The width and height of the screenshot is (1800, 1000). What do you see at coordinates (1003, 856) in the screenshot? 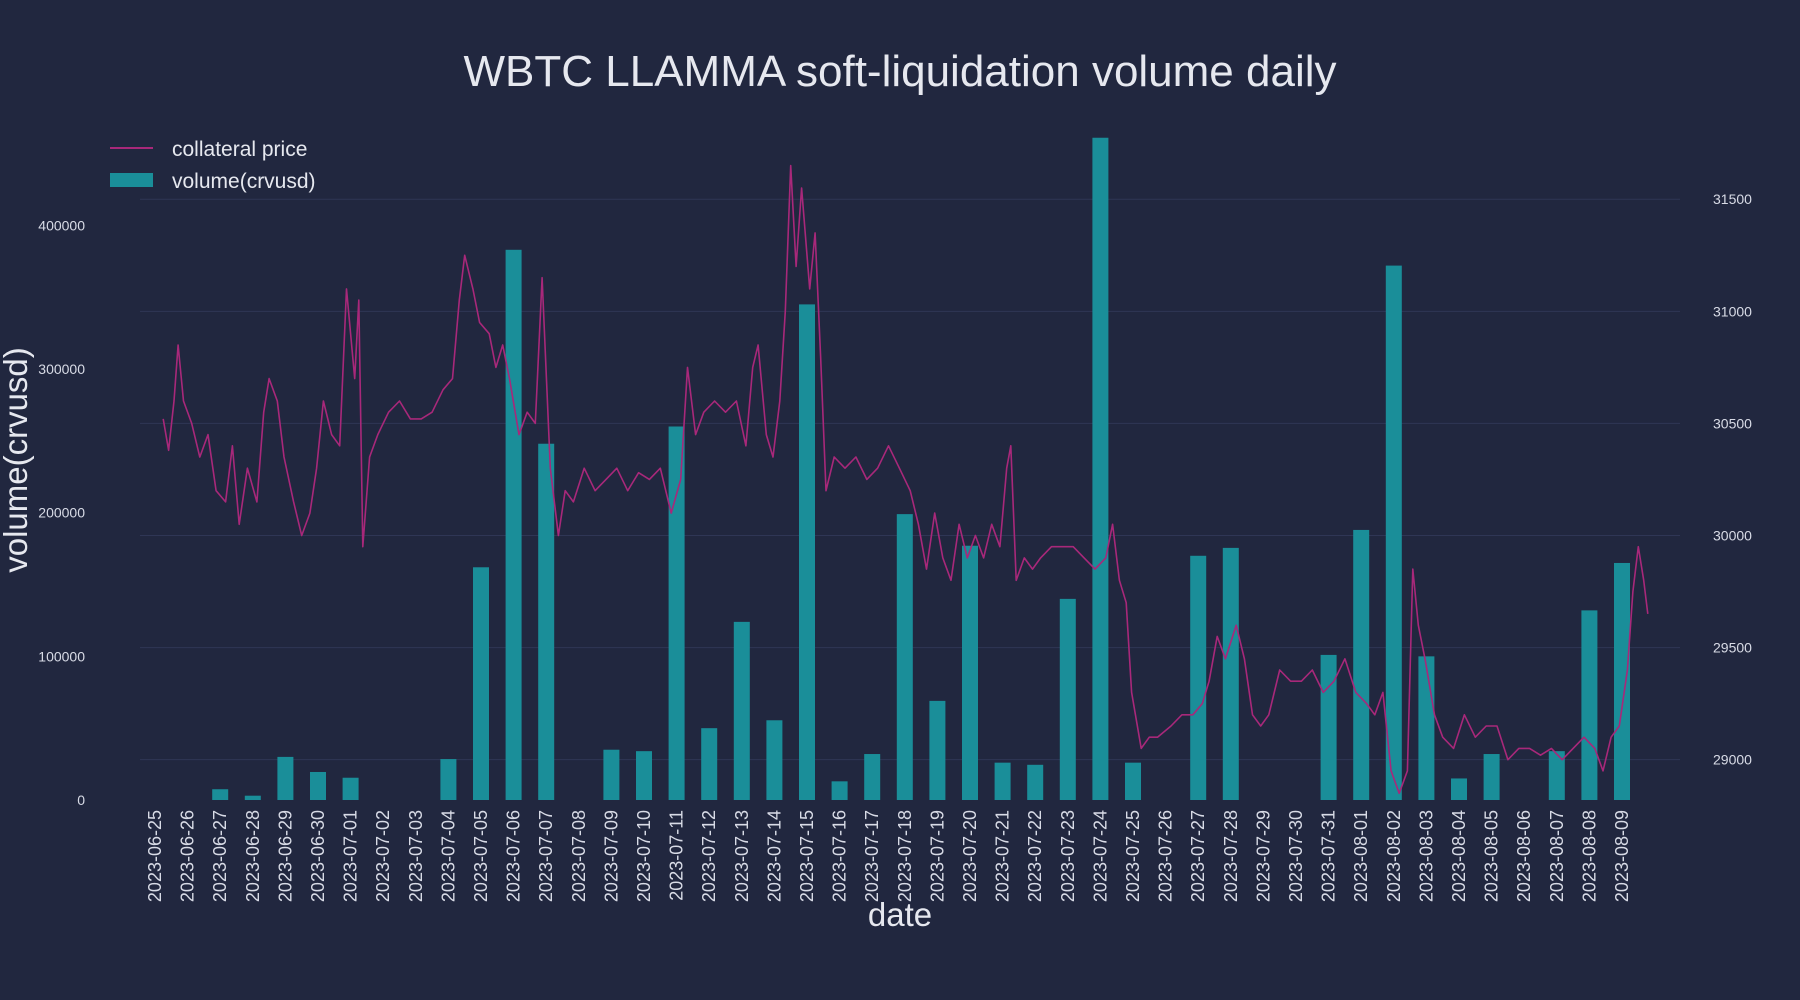
I see `x-tick-label: 2023-07-21` at bounding box center [1003, 856].